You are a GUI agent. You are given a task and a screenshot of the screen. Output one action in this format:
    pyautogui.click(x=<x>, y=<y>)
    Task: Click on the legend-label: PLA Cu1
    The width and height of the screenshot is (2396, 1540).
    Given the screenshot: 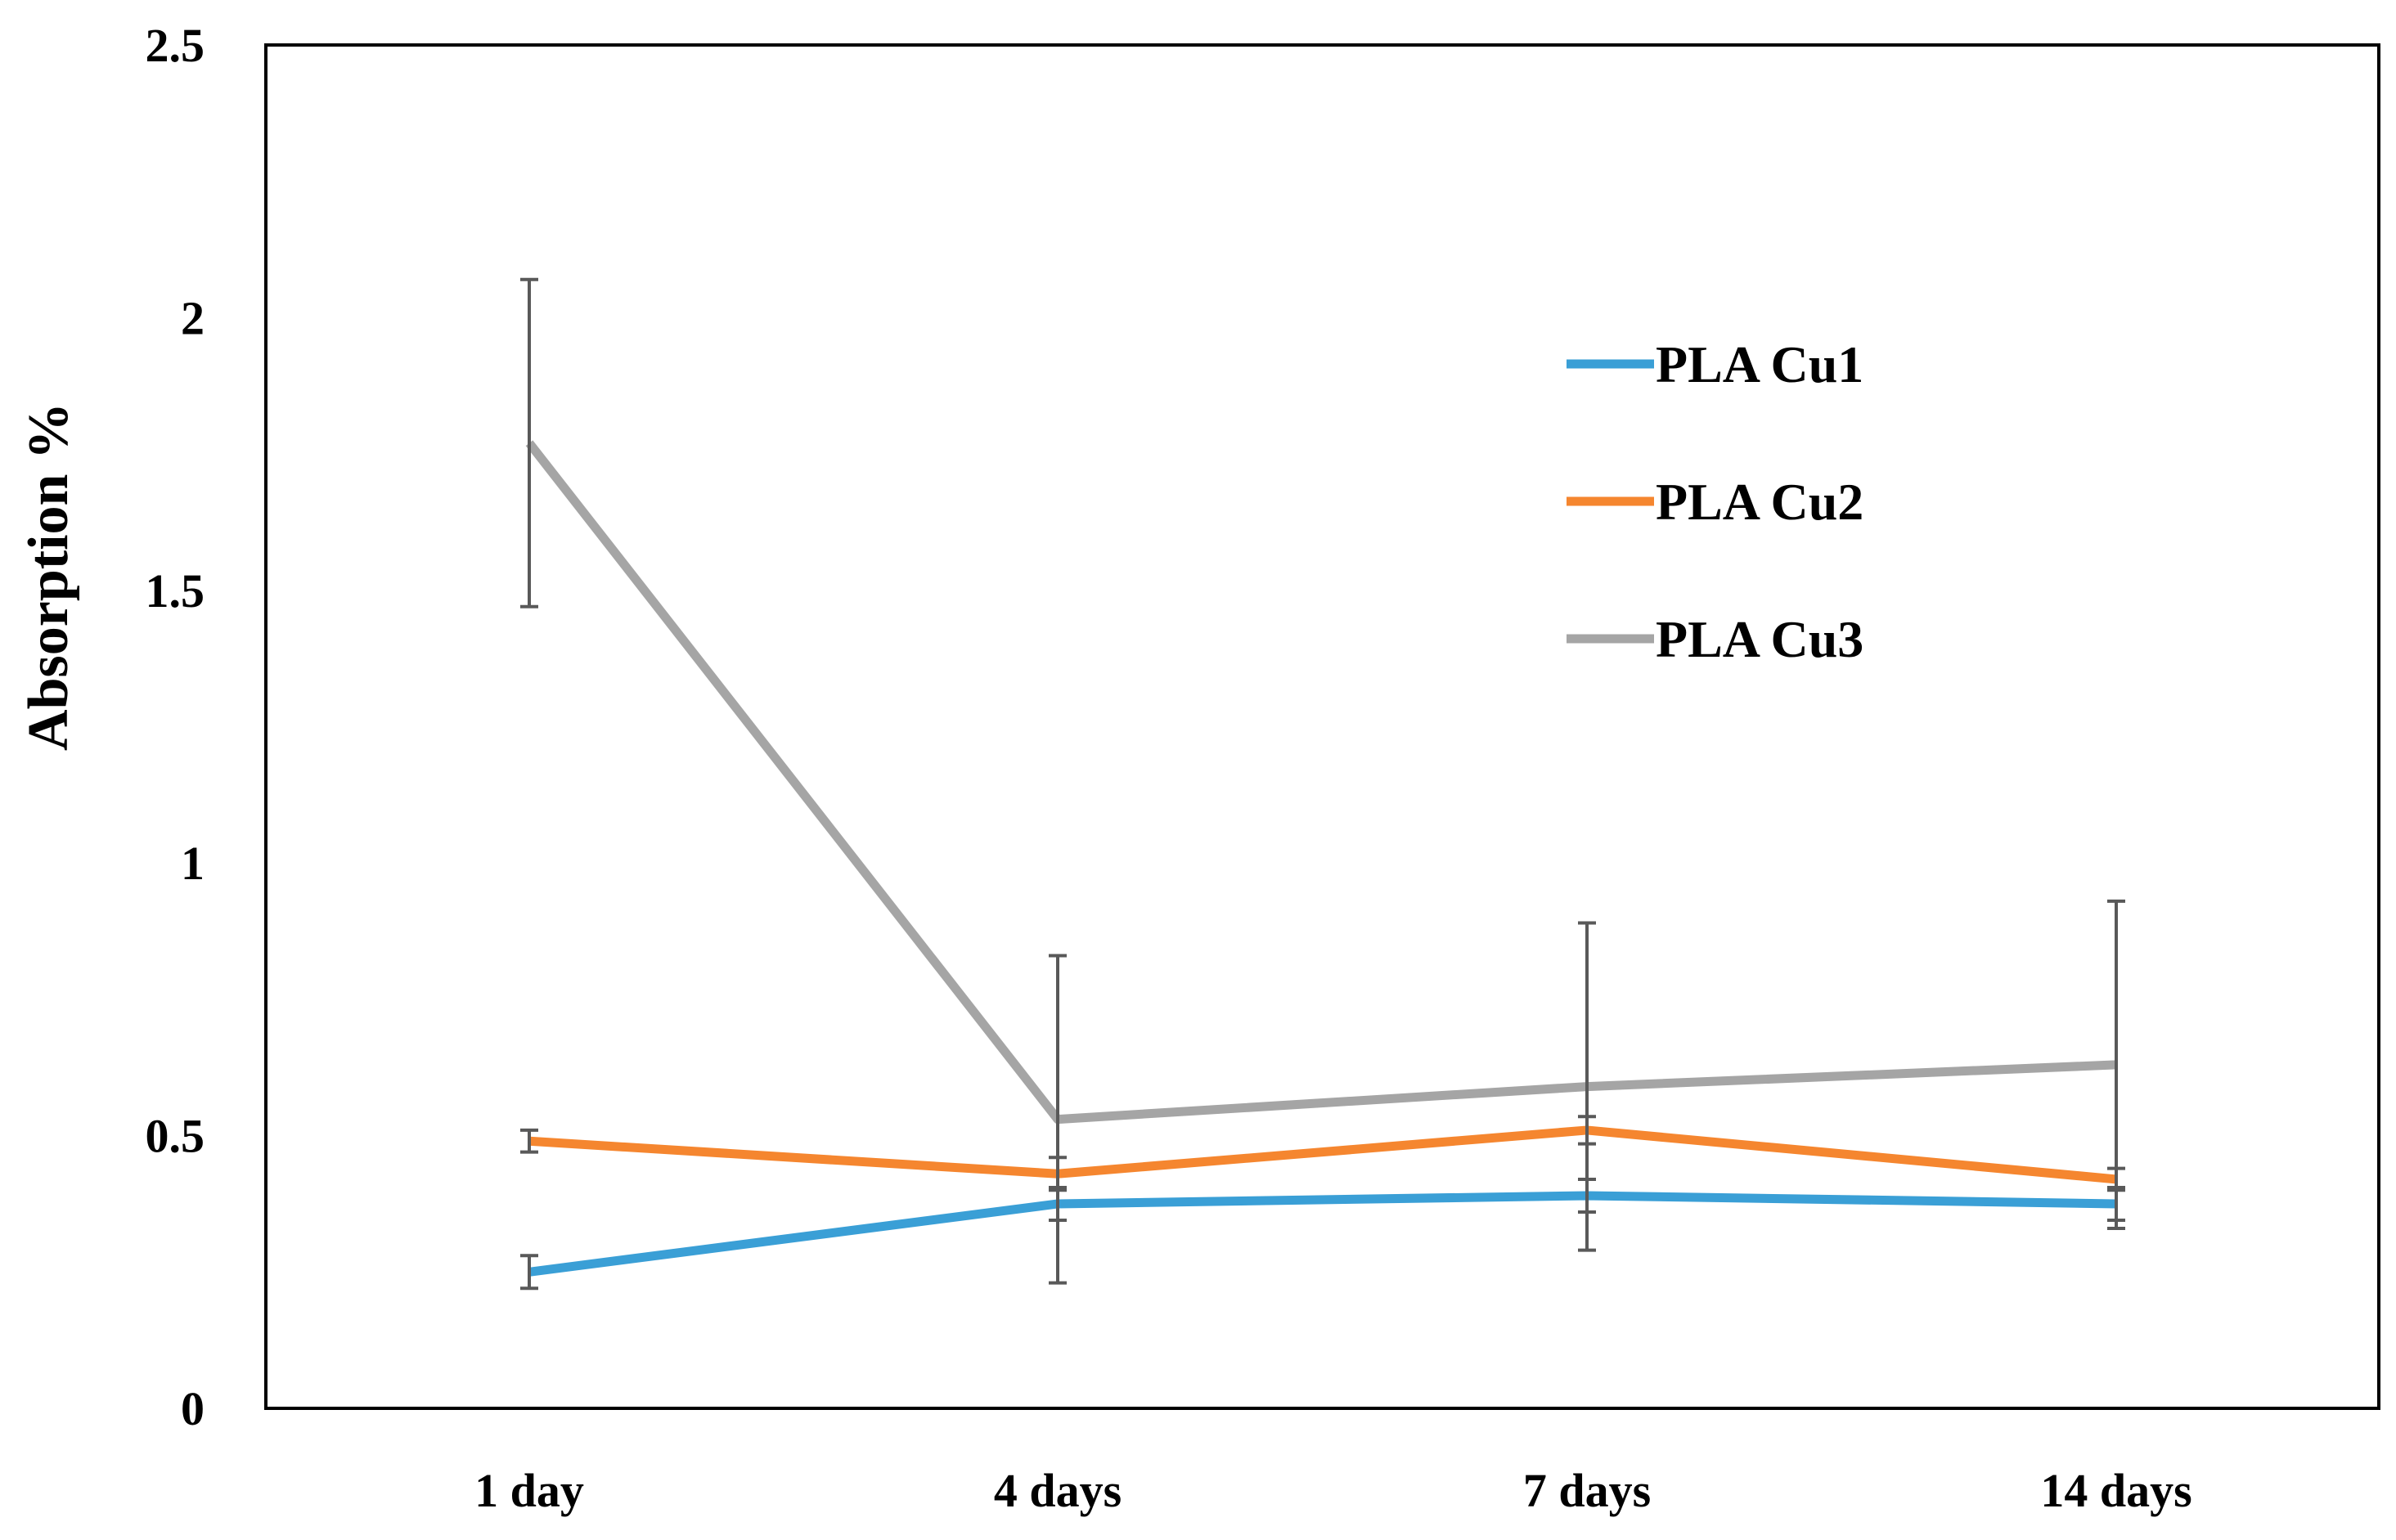 What is the action you would take?
    pyautogui.click(x=1760, y=364)
    